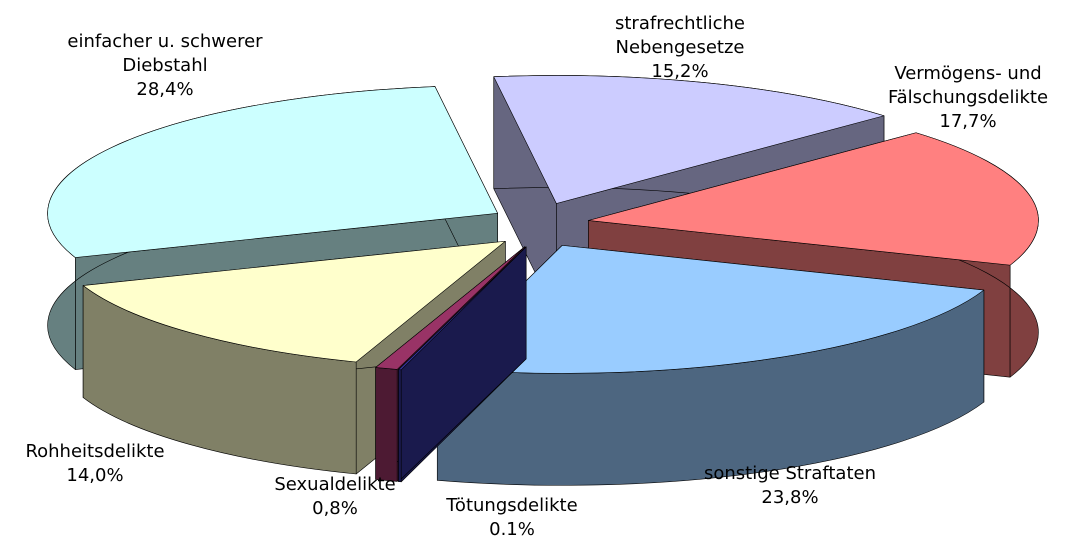 This screenshot has height=542, width=1065. I want to click on slice-label: Vermögens- und Fälschungsdelikte 17,7%, so click(959, 98).